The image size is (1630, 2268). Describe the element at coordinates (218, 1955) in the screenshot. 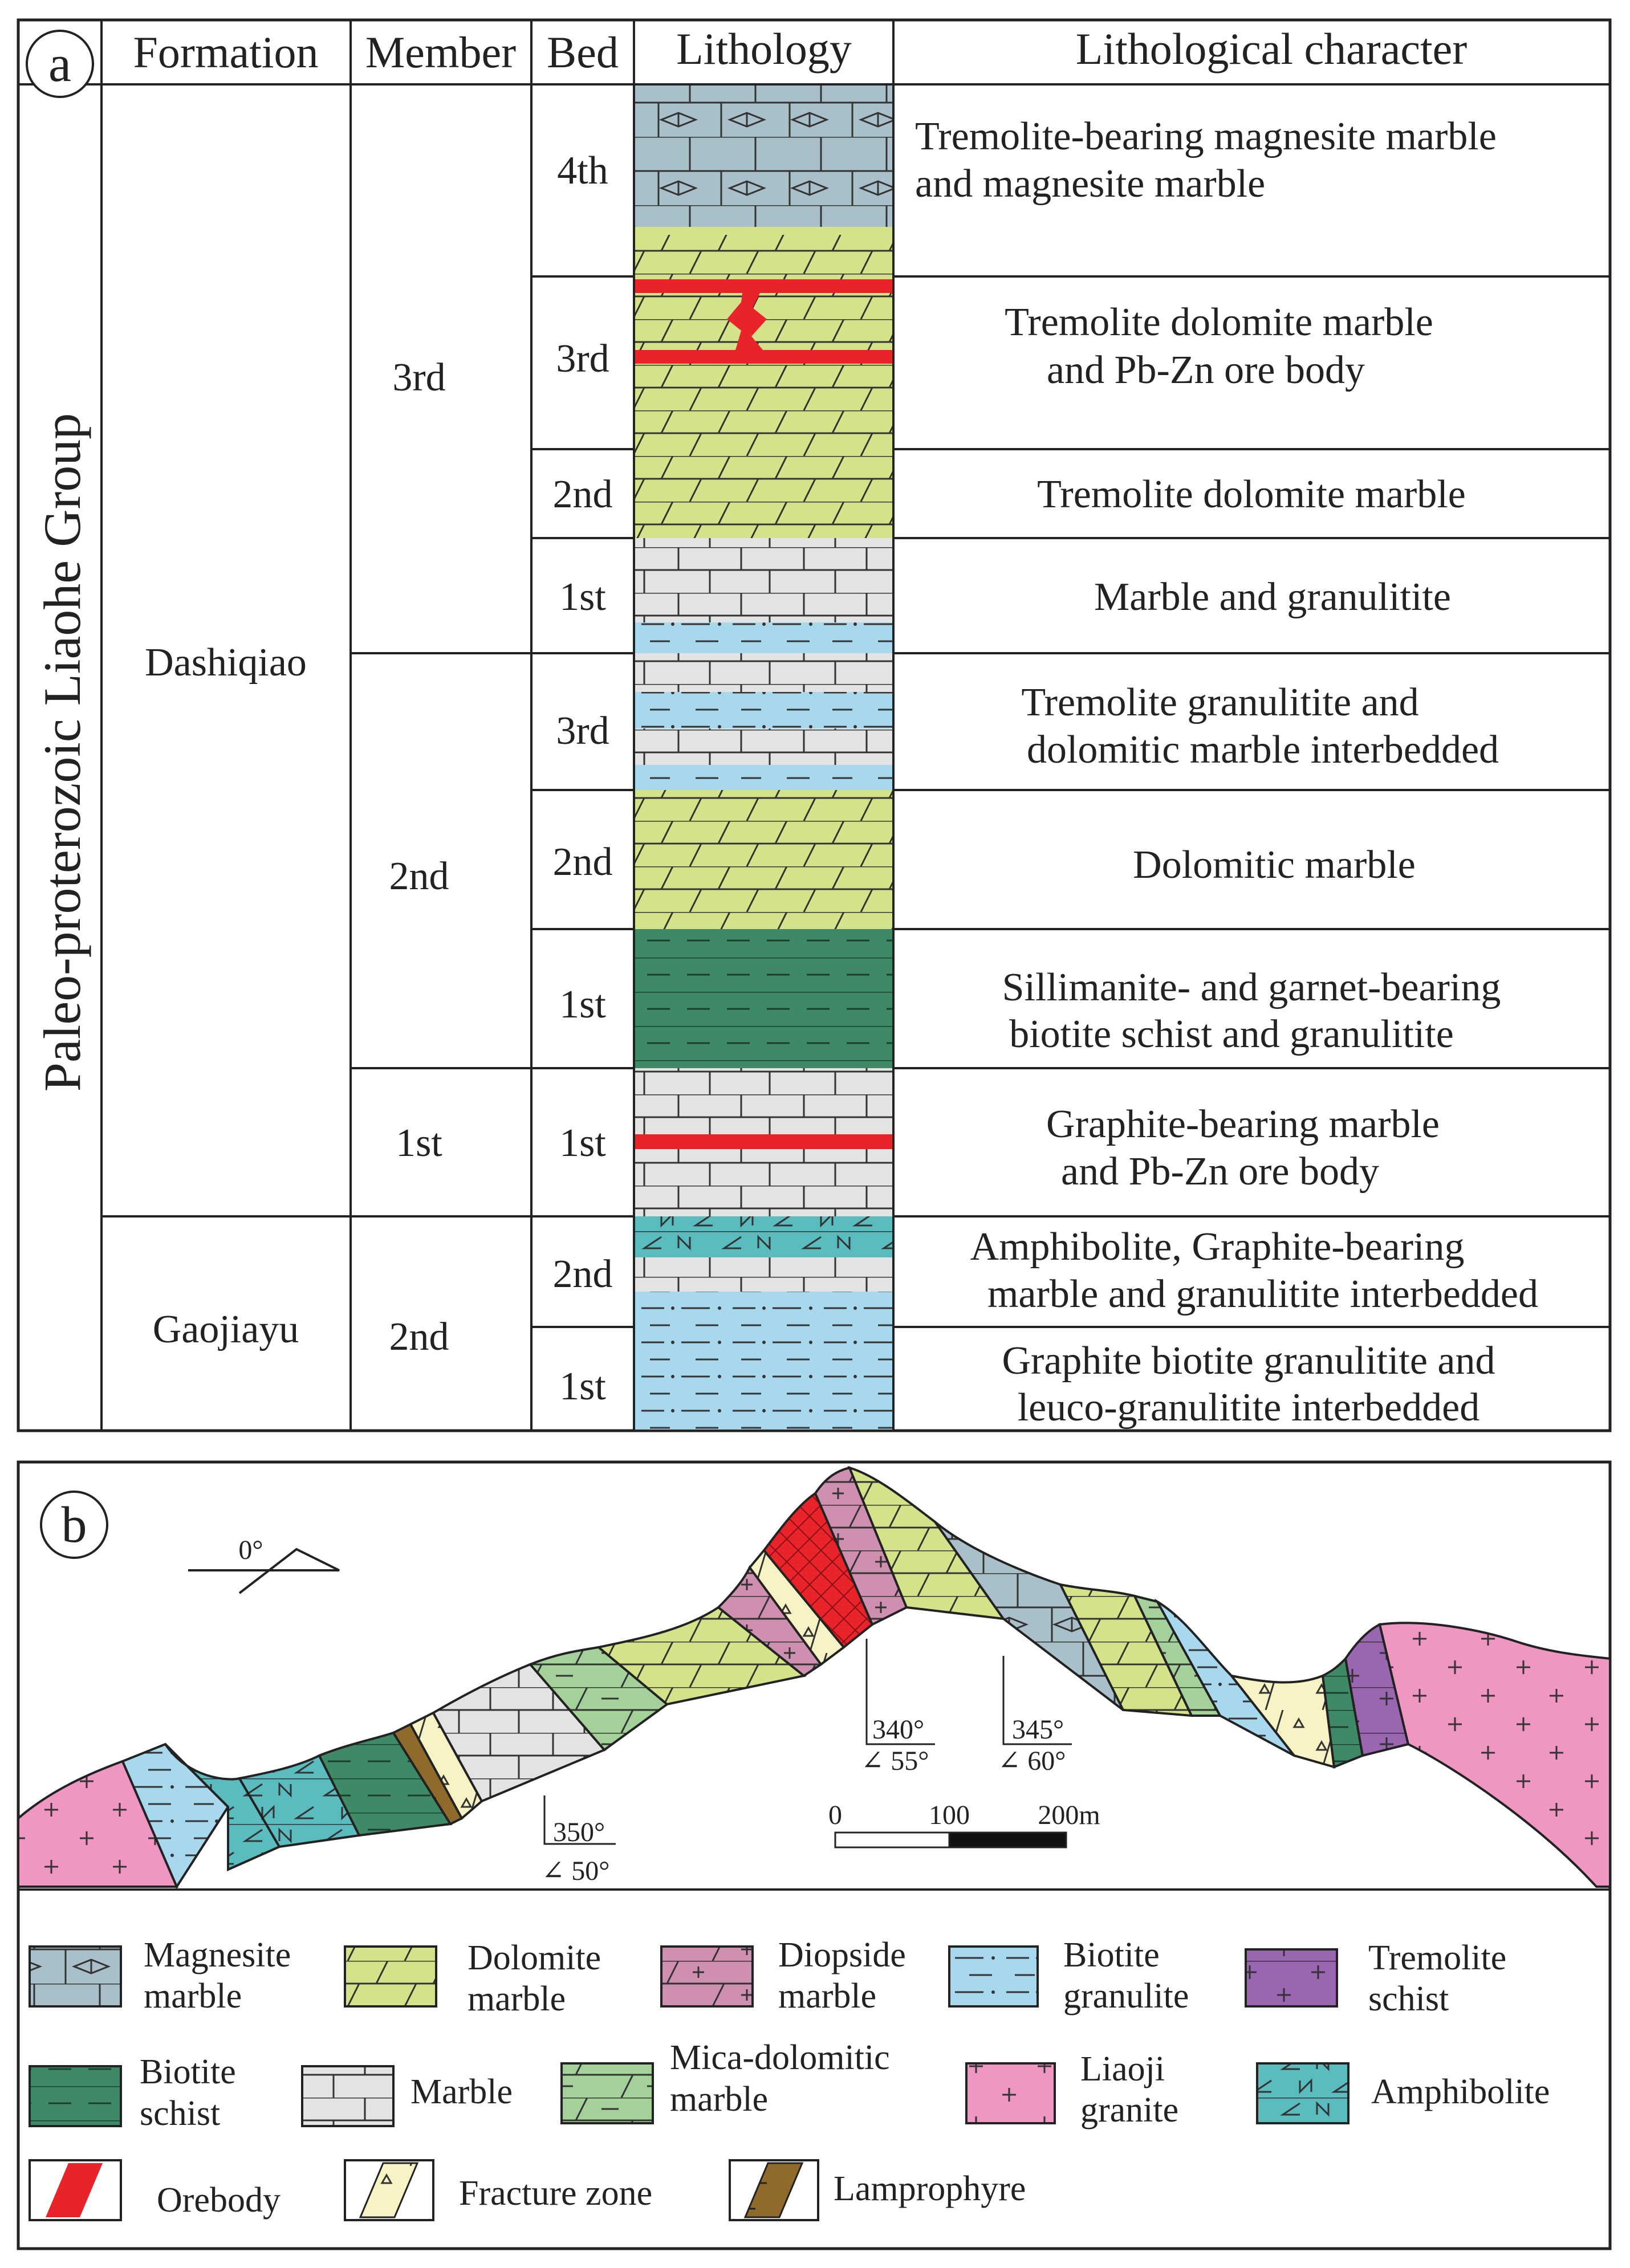

I see `legend-label: Magnesite` at that location.